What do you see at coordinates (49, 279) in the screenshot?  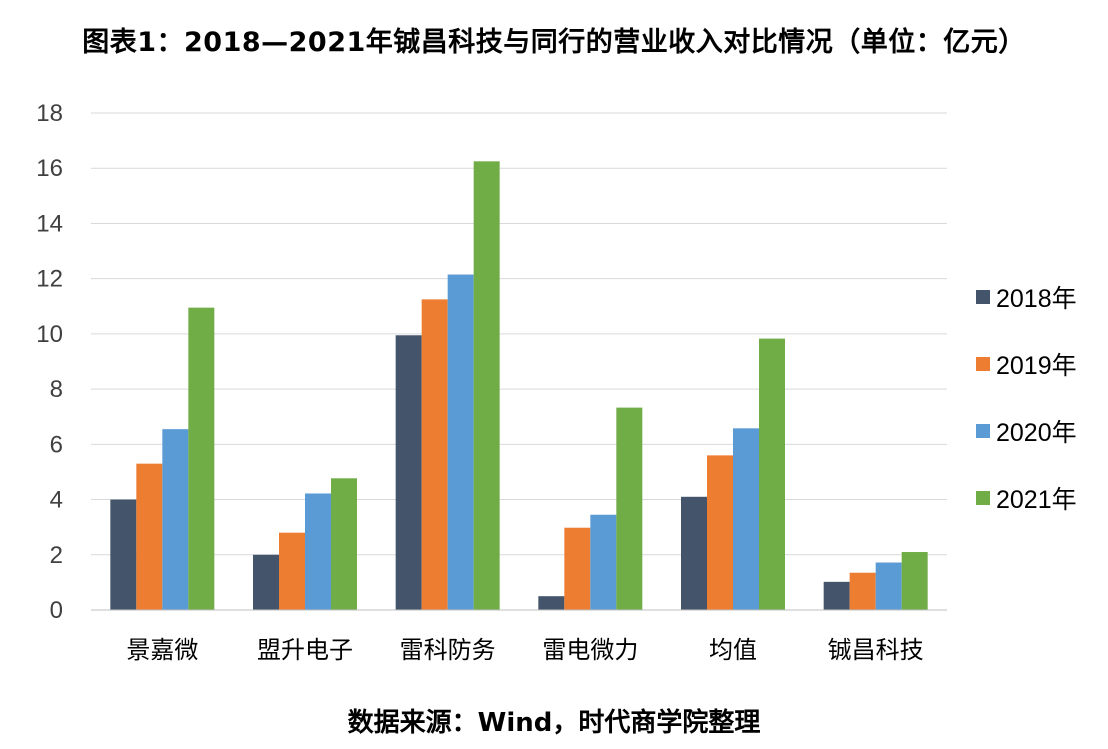 I see `y-tick-label: 12` at bounding box center [49, 279].